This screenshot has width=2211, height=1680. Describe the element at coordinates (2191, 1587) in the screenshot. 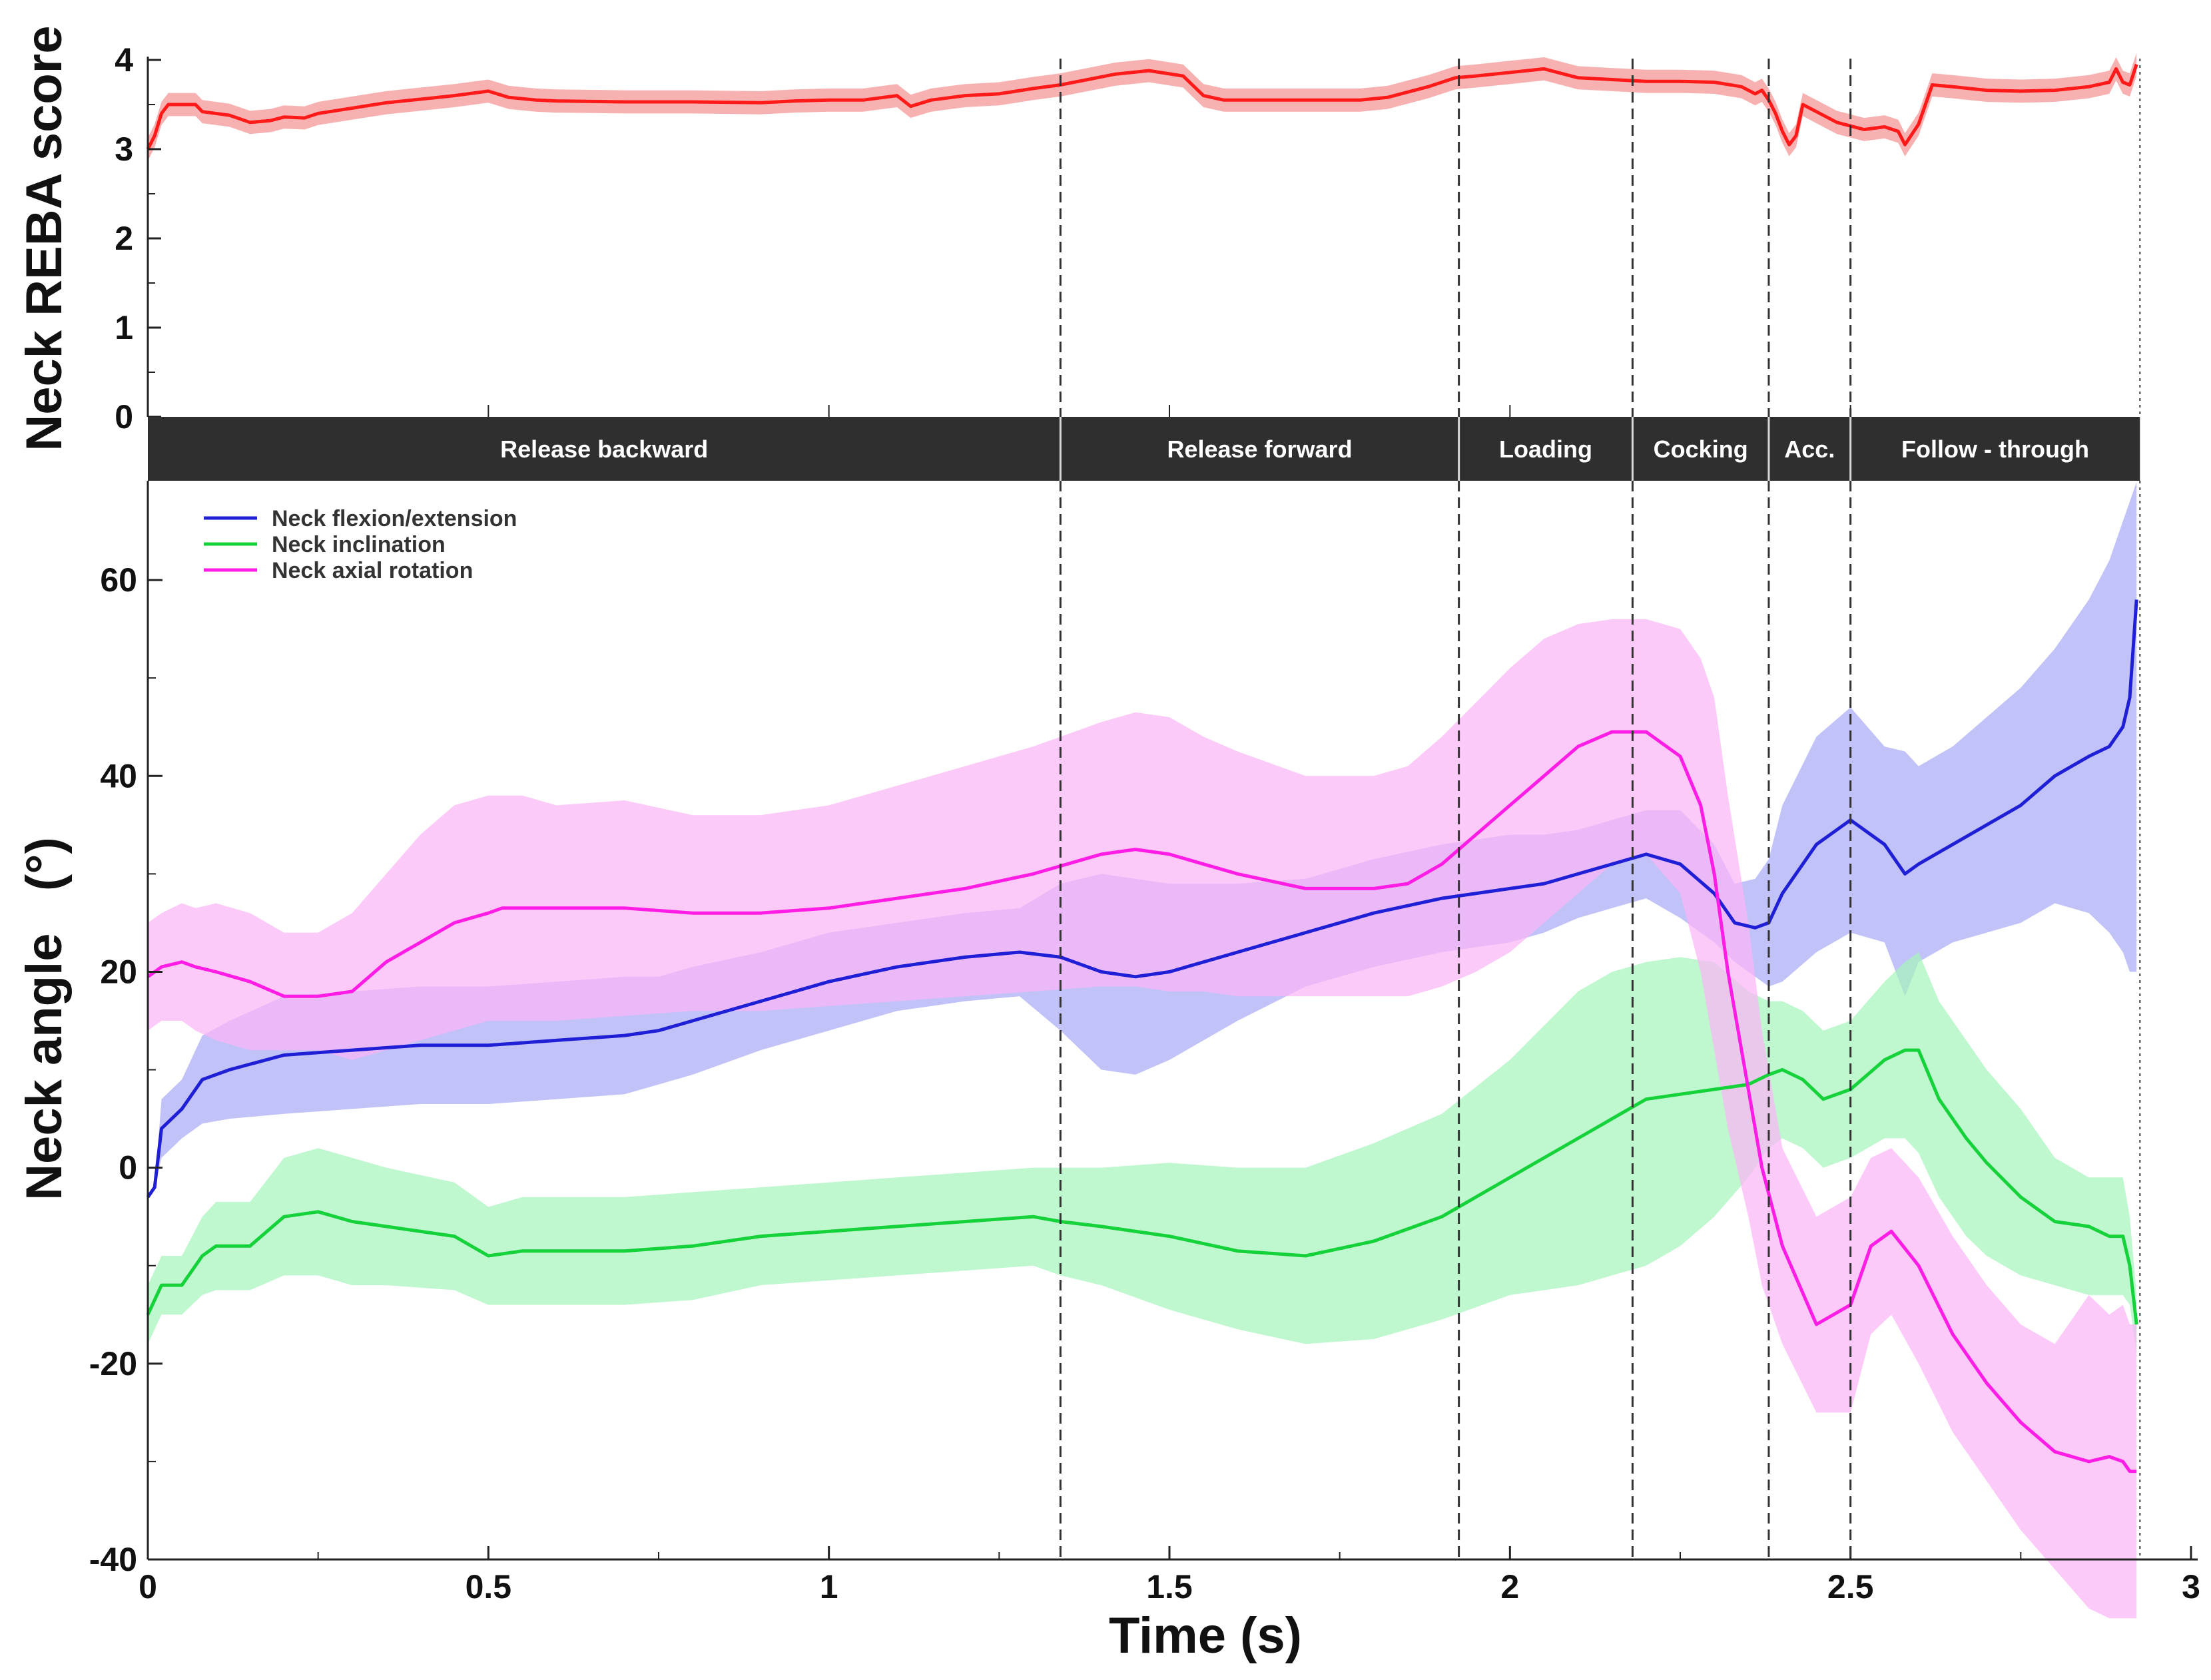

I see `x-tick-label: 3` at that location.